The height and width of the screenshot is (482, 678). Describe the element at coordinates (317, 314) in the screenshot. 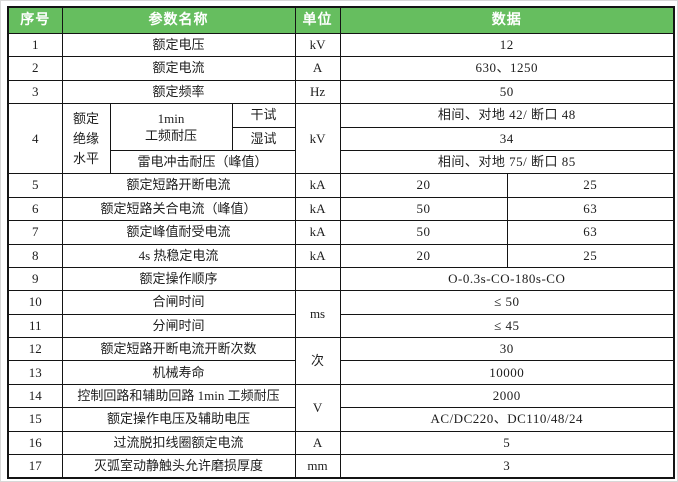

I see `unit-cell: ms` at that location.